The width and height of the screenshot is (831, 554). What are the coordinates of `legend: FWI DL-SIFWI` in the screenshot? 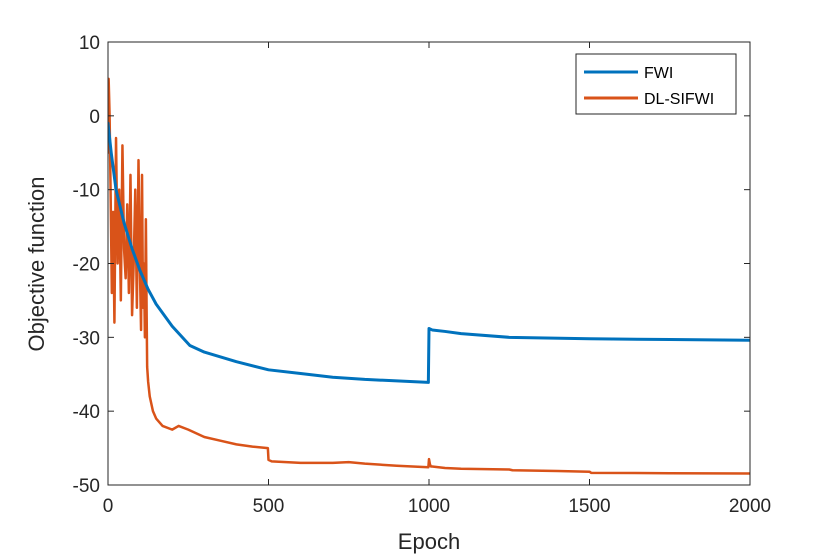 It's located at (656, 84).